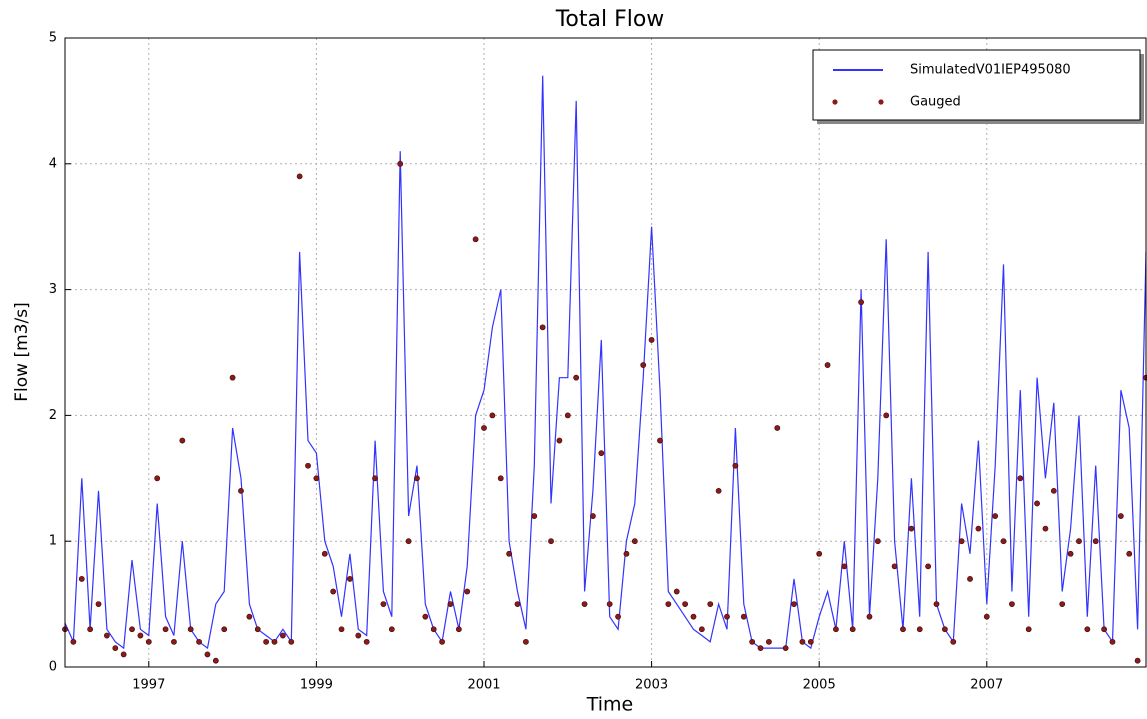 Image resolution: width=1147 pixels, height=719 pixels. Describe the element at coordinates (53, 289) in the screenshot. I see `y-tick-label: 3` at that location.